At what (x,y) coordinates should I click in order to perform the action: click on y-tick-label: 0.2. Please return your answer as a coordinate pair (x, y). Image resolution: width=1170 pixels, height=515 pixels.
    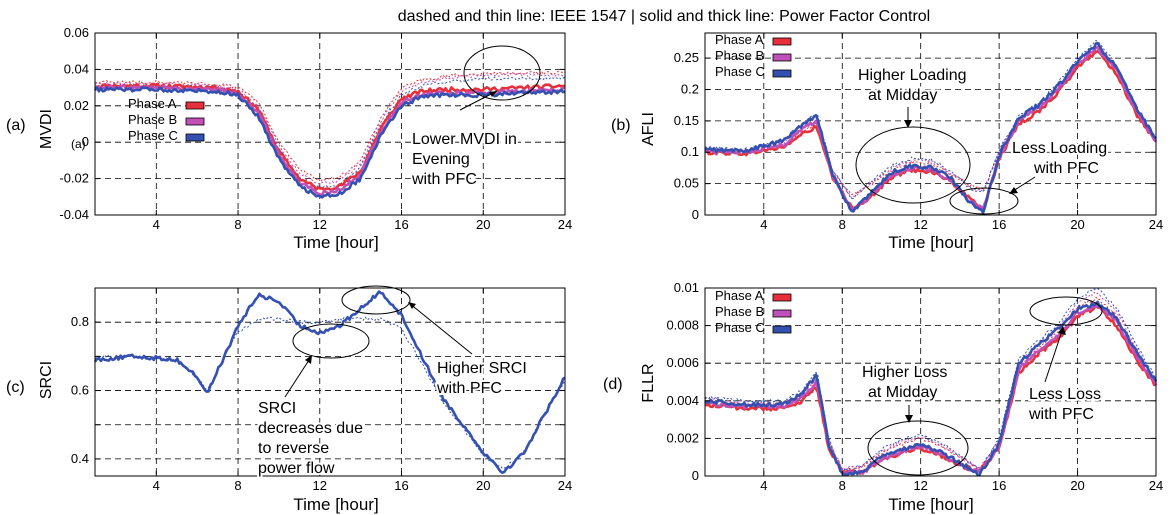
    Looking at the image, I should click on (690, 88).